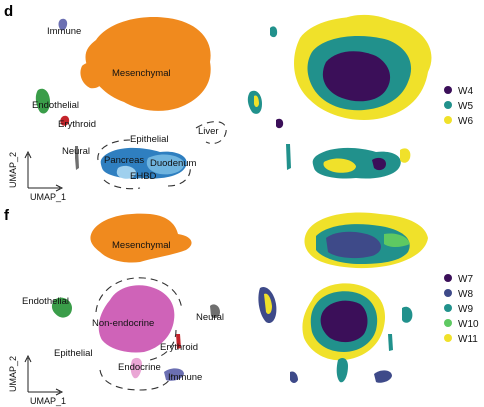 The image size is (484, 407). I want to click on label-endothelial-d: Endothelial, so click(55, 105).